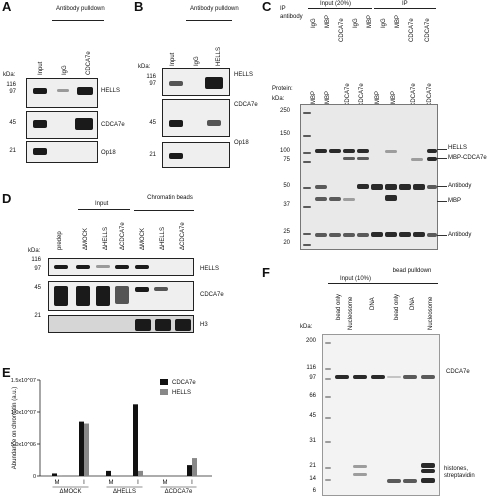  Describe the element at coordinates (108, 153) in the screenshot. I see `panel-a-band-op18: Op18` at that location.